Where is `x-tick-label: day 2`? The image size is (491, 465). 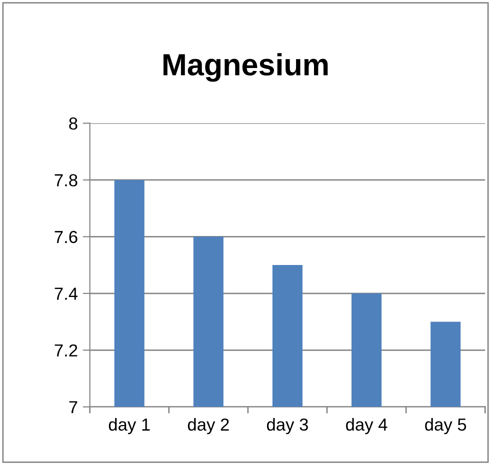
x-tick-label: day 2 is located at coordinates (208, 426).